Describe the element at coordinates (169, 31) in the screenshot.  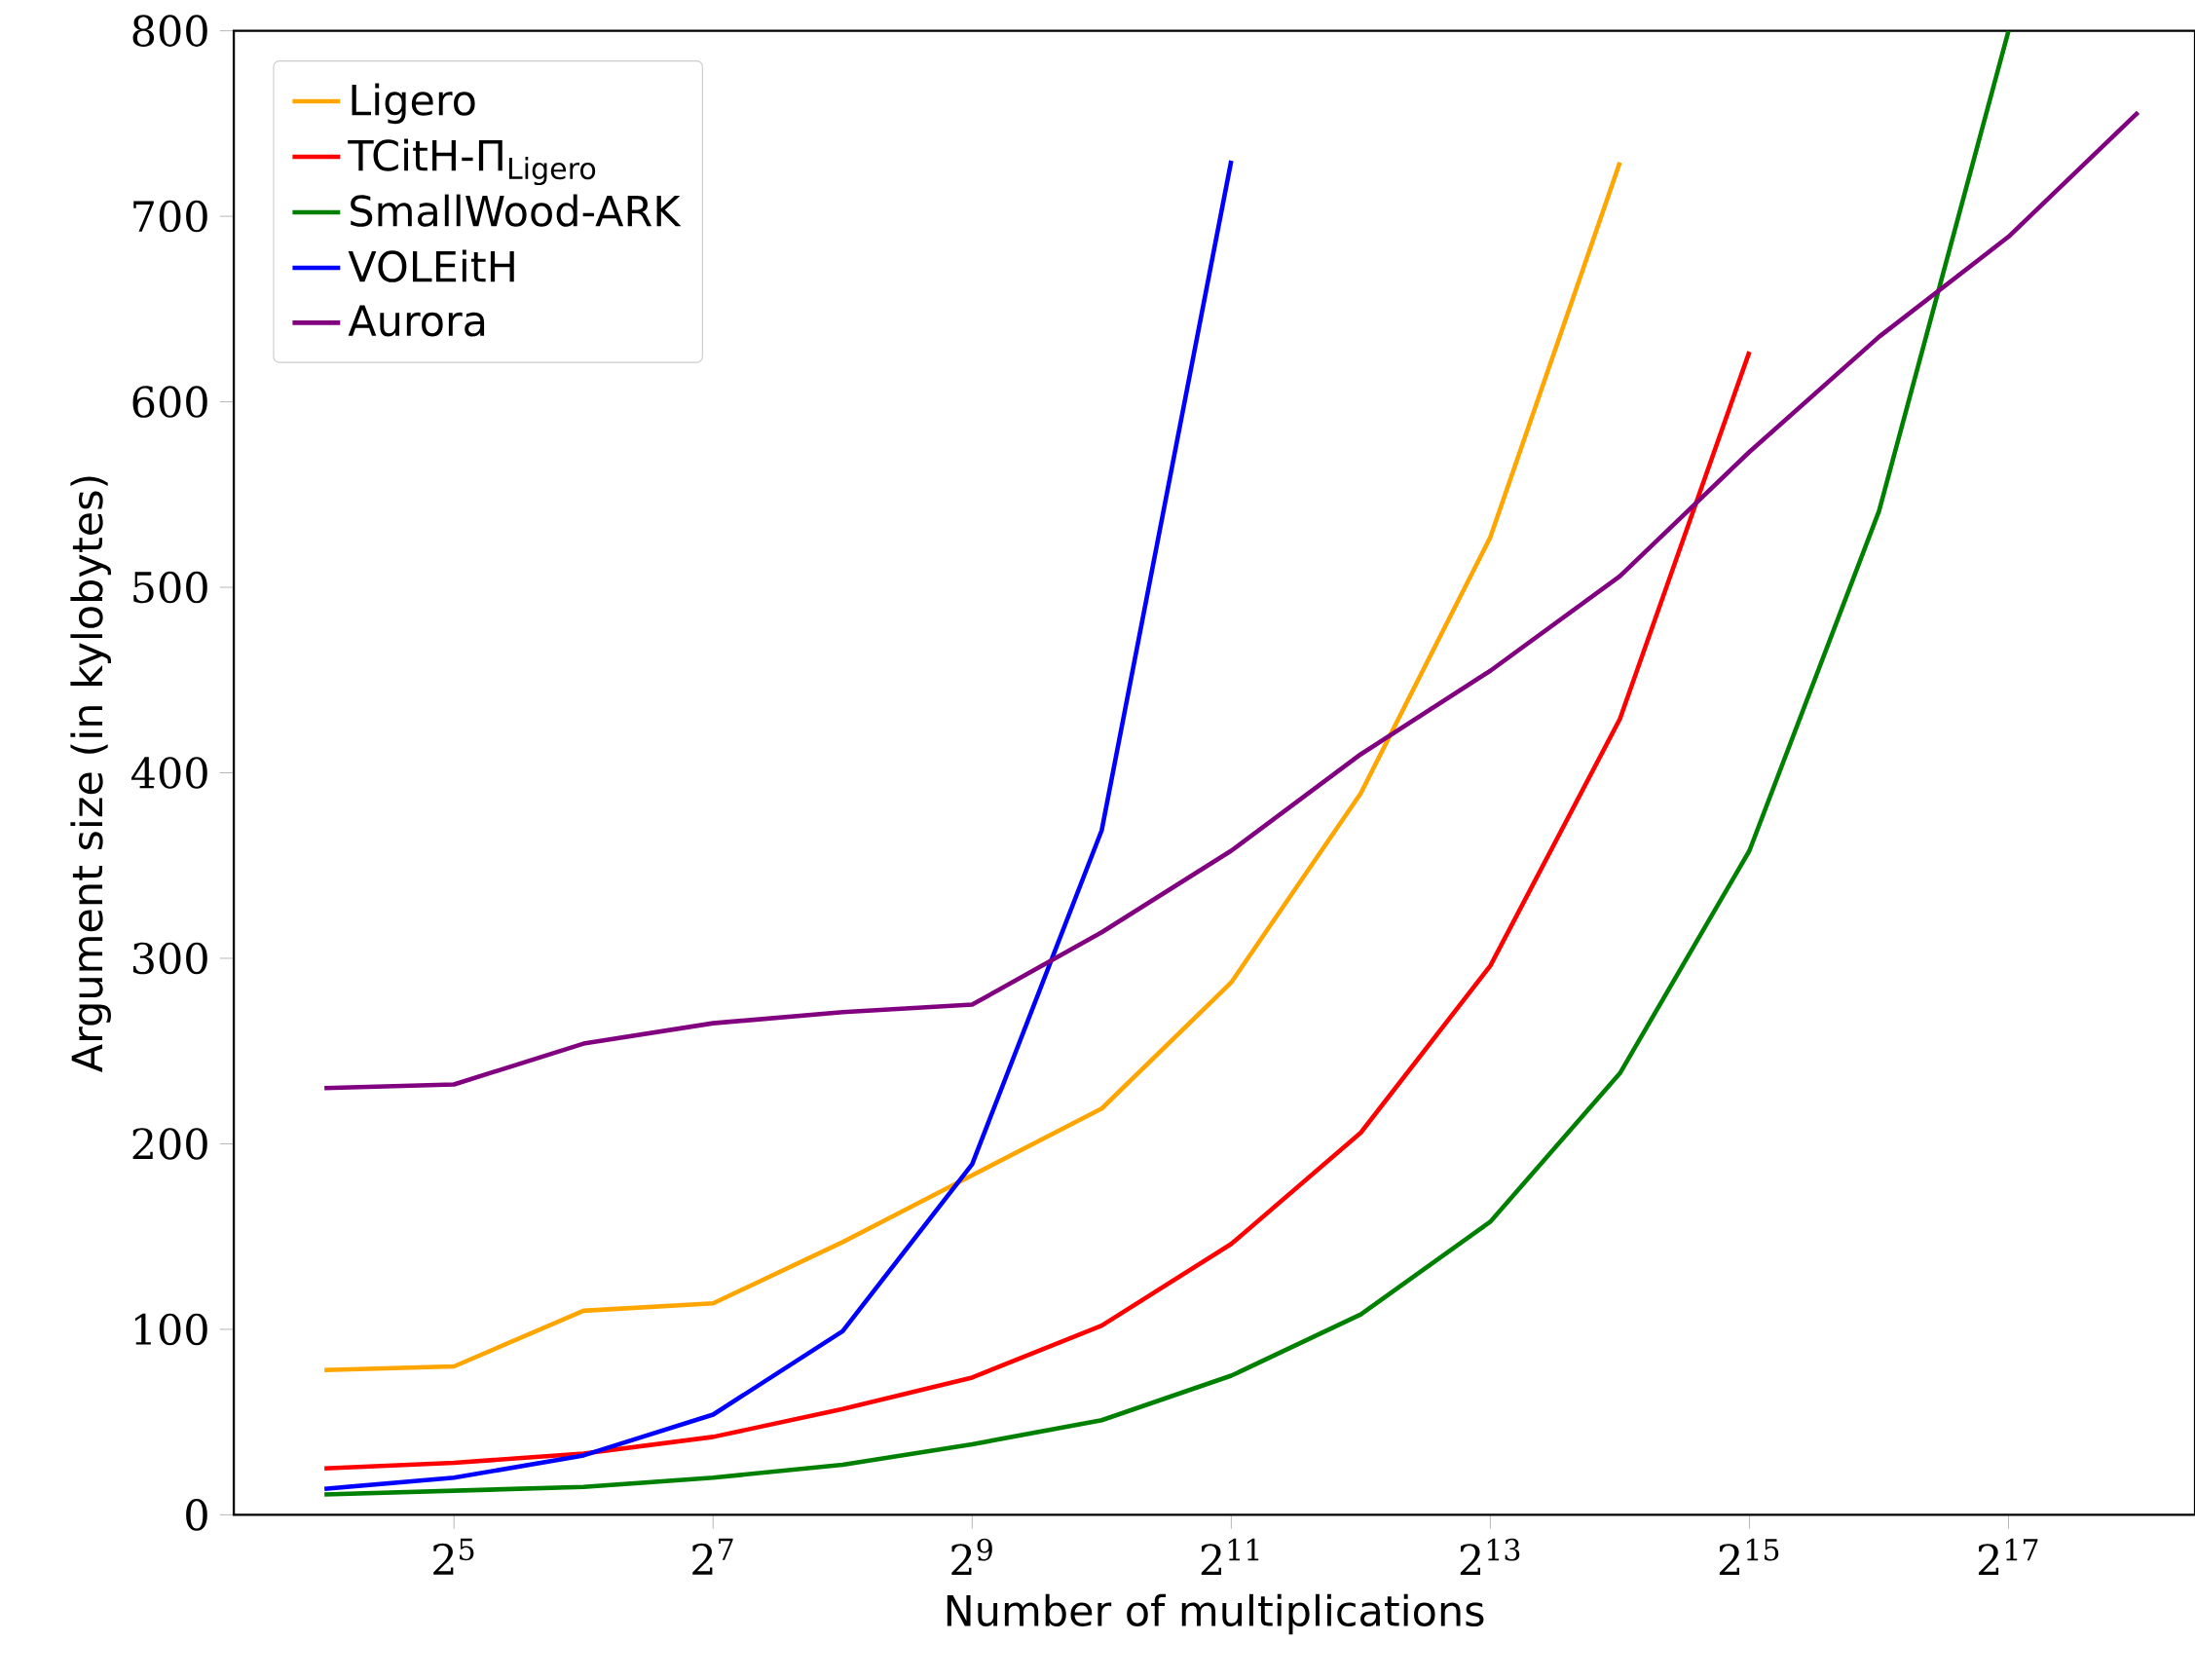
I see `y-tick-label: 800` at that location.